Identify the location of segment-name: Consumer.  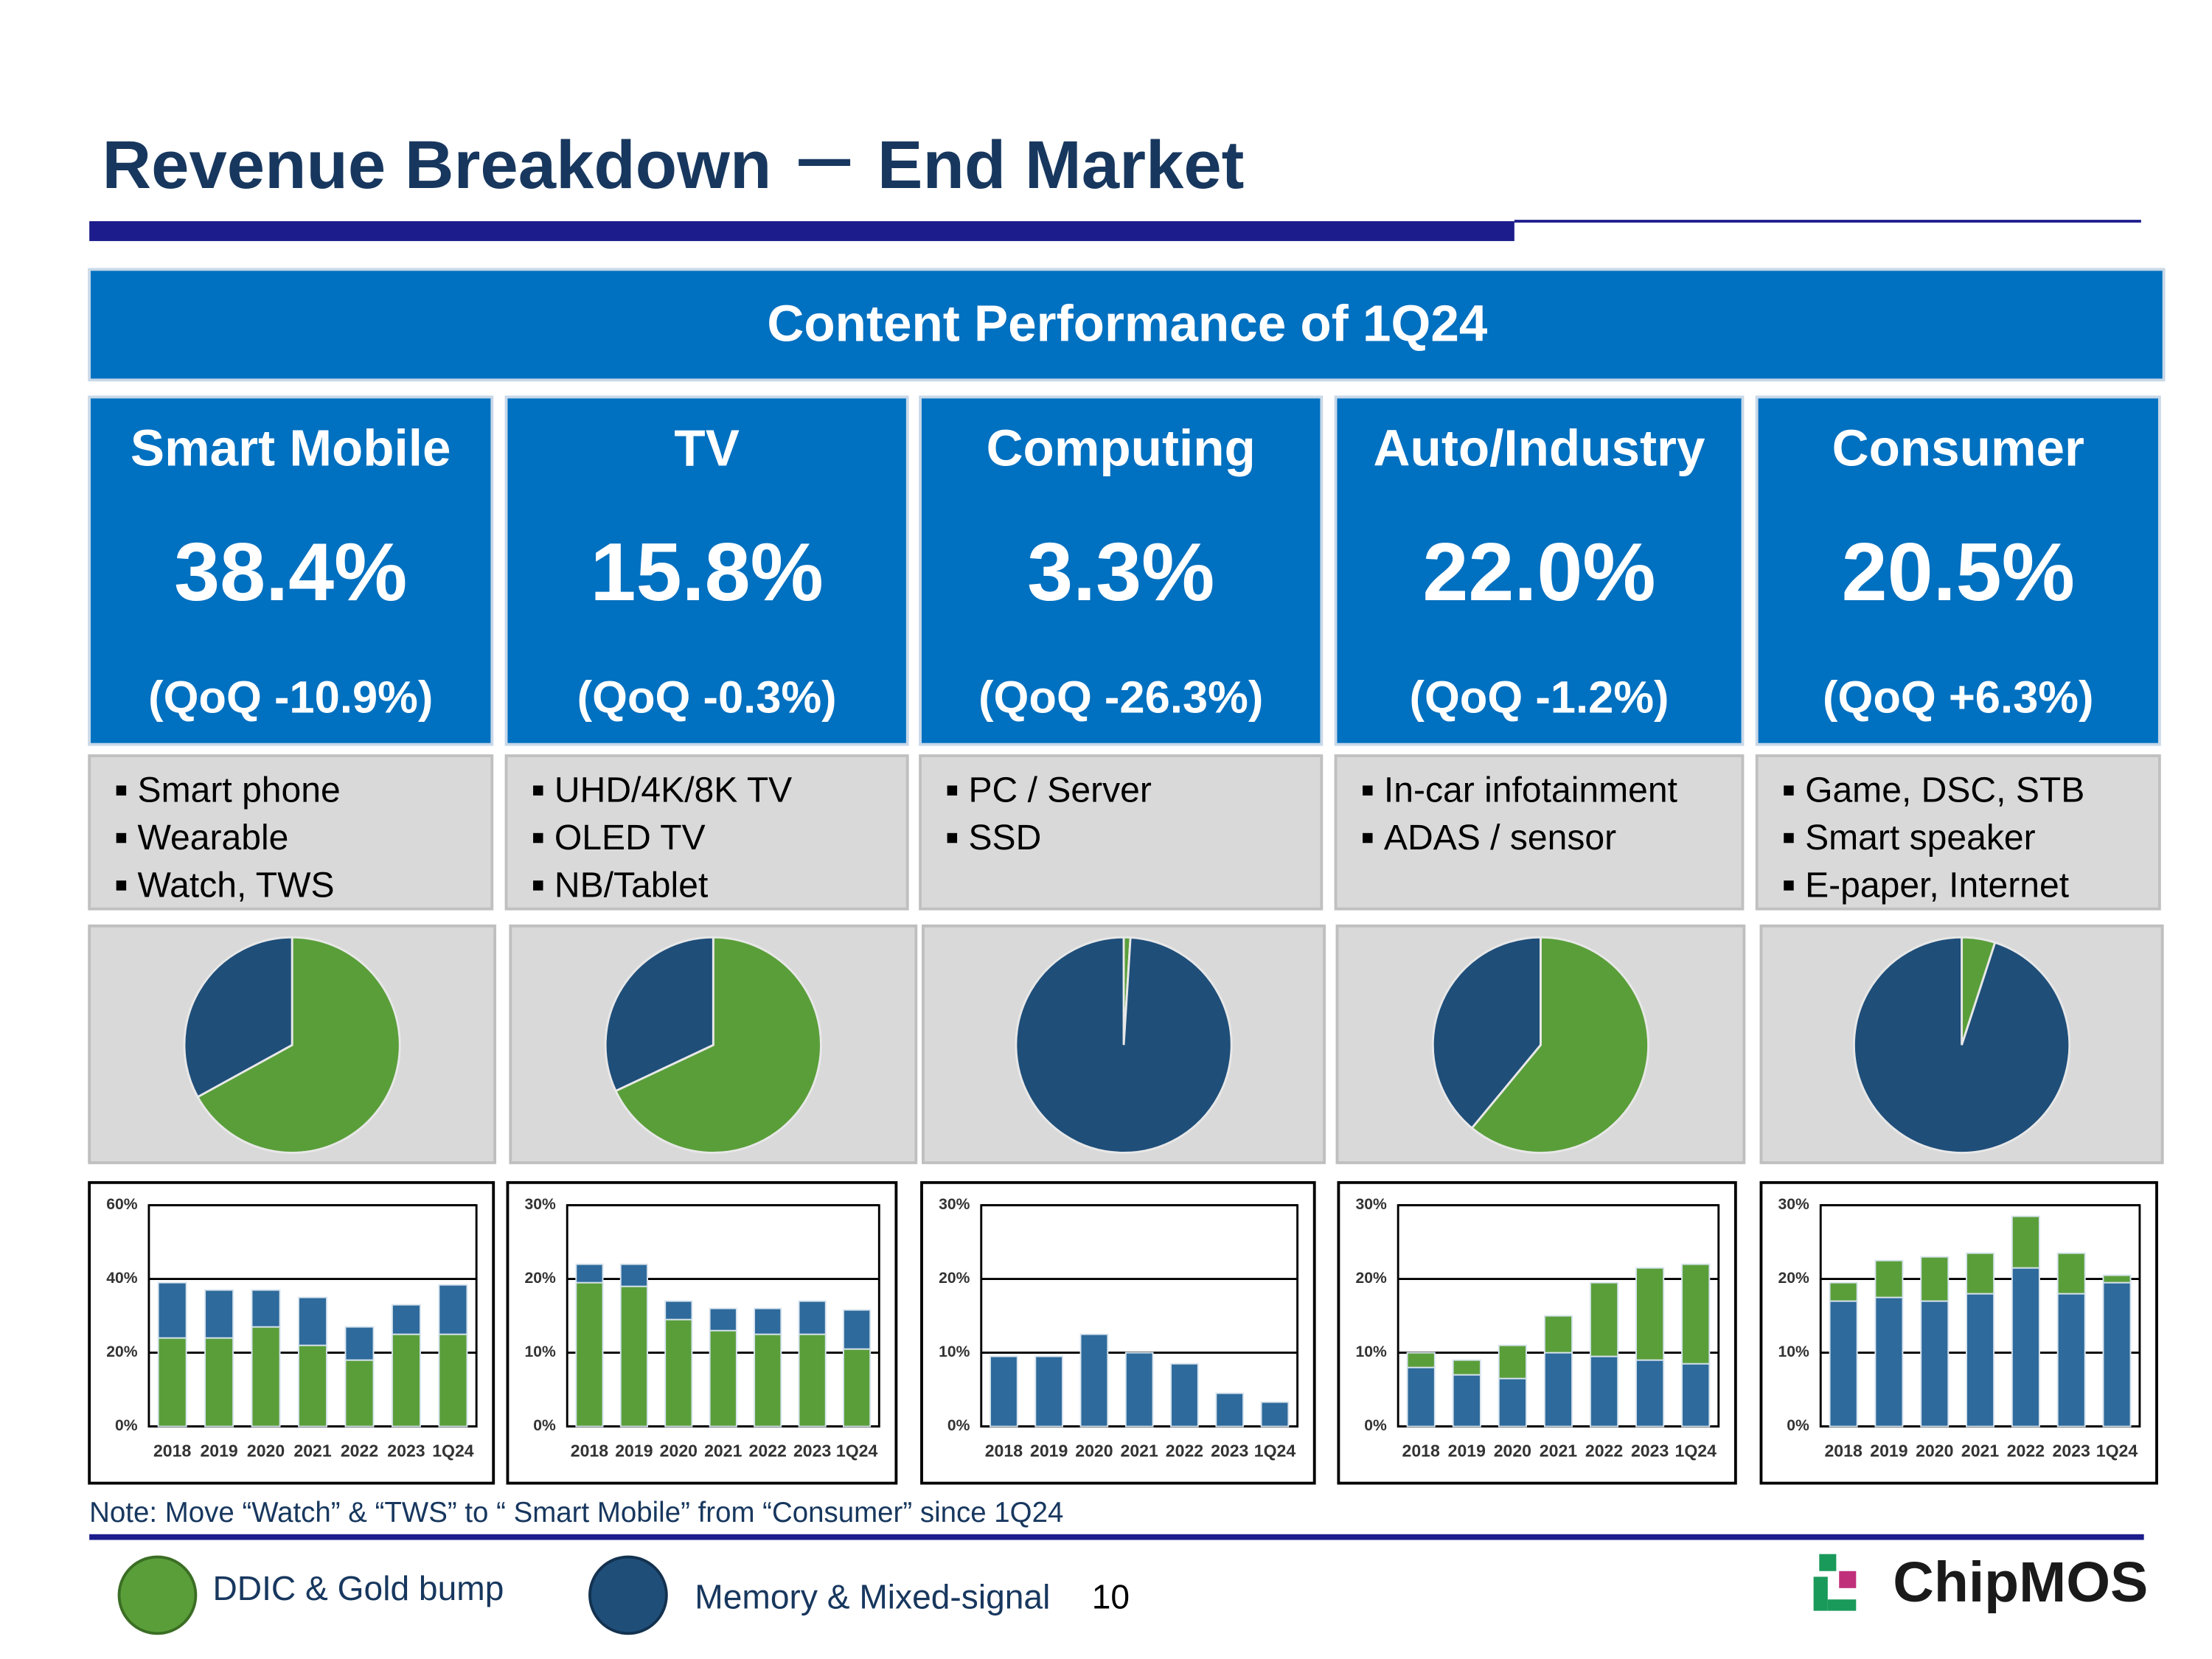
(1958, 448).